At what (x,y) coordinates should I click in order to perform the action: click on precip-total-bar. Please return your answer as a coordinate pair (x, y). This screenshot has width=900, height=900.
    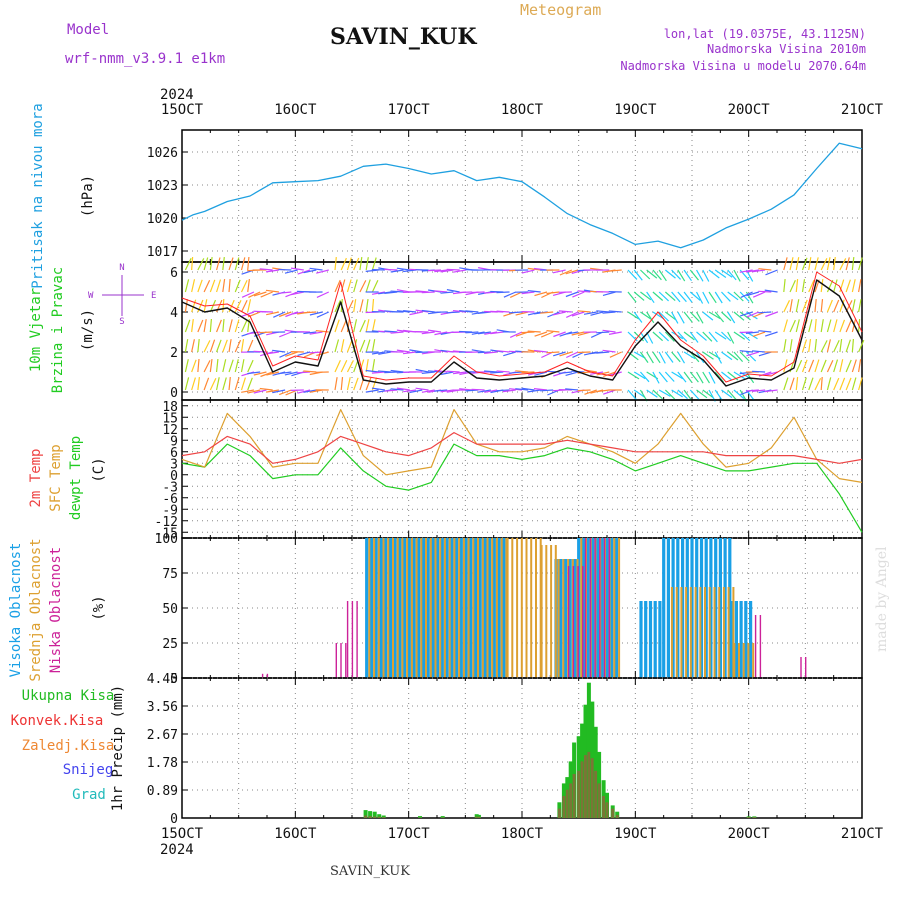
    Looking at the image, I should click on (374, 814).